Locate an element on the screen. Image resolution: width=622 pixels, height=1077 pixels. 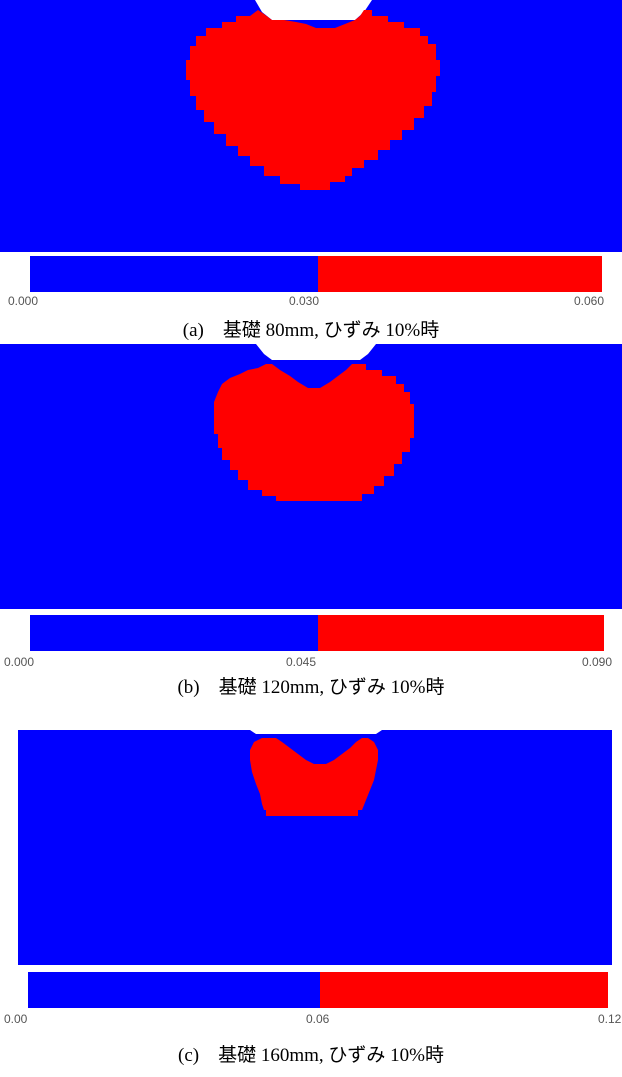
caption-a: (a) 基礎 80mm, ひずみ 10%時 is located at coordinates (311, 330).